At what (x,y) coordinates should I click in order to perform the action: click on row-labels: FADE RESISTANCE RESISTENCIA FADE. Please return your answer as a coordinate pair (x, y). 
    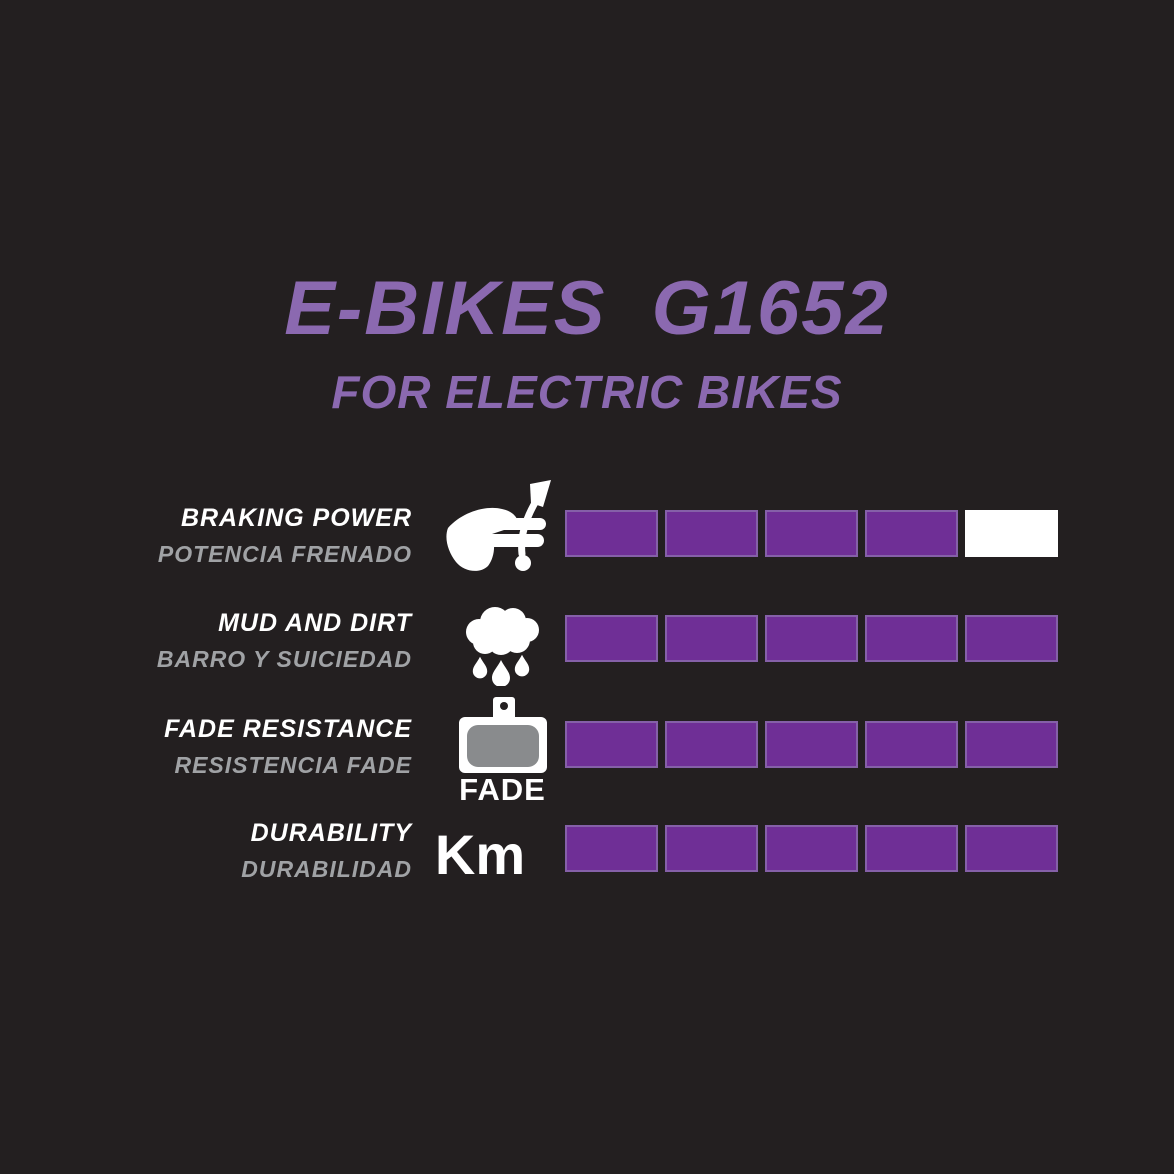
    Looking at the image, I should click on (222, 746).